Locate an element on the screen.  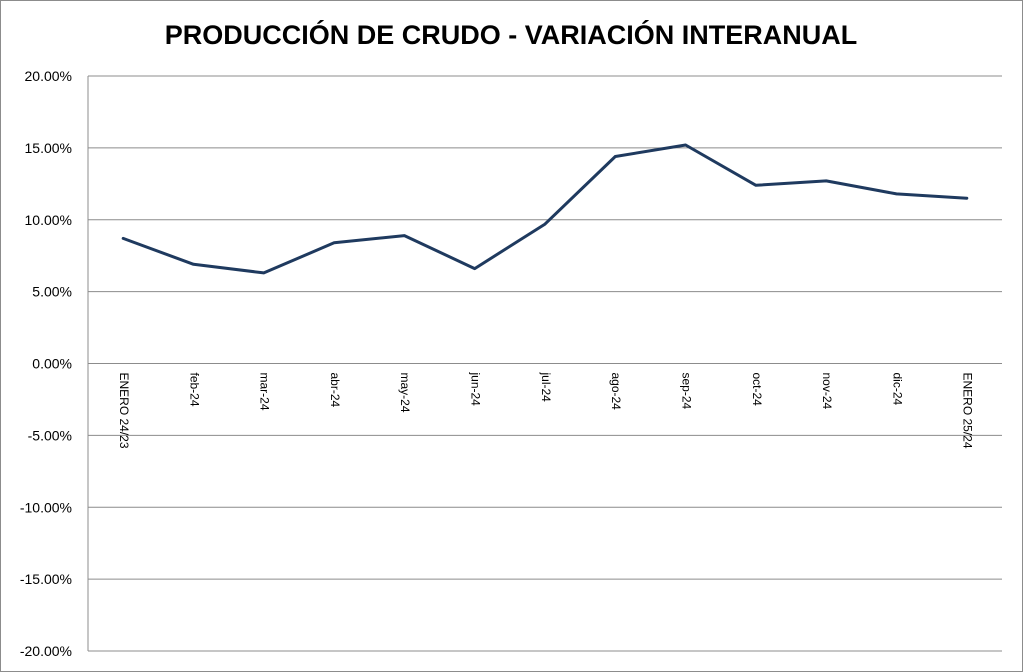
y-tick-label: 10.00% is located at coordinates (48, 220).